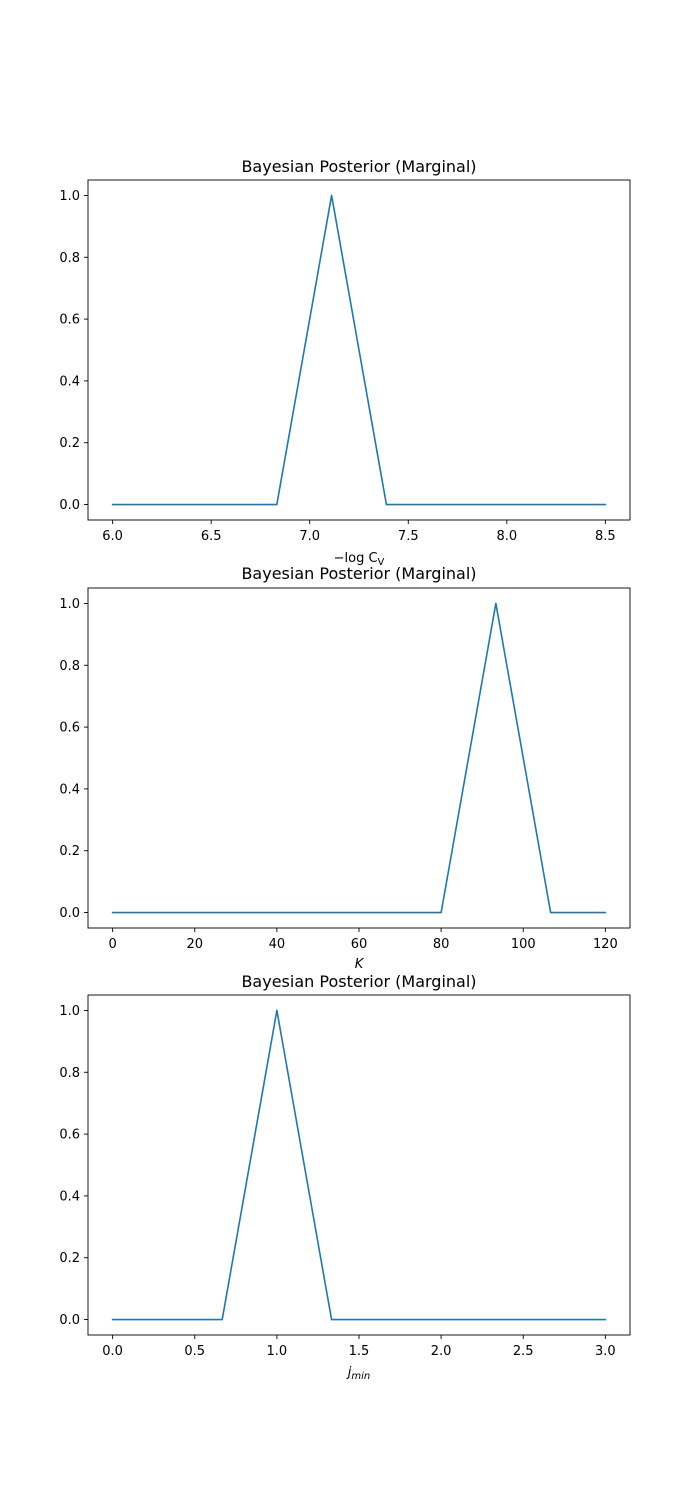 The image size is (700, 1500). I want to click on x-tick-label: 0.5, so click(194, 1351).